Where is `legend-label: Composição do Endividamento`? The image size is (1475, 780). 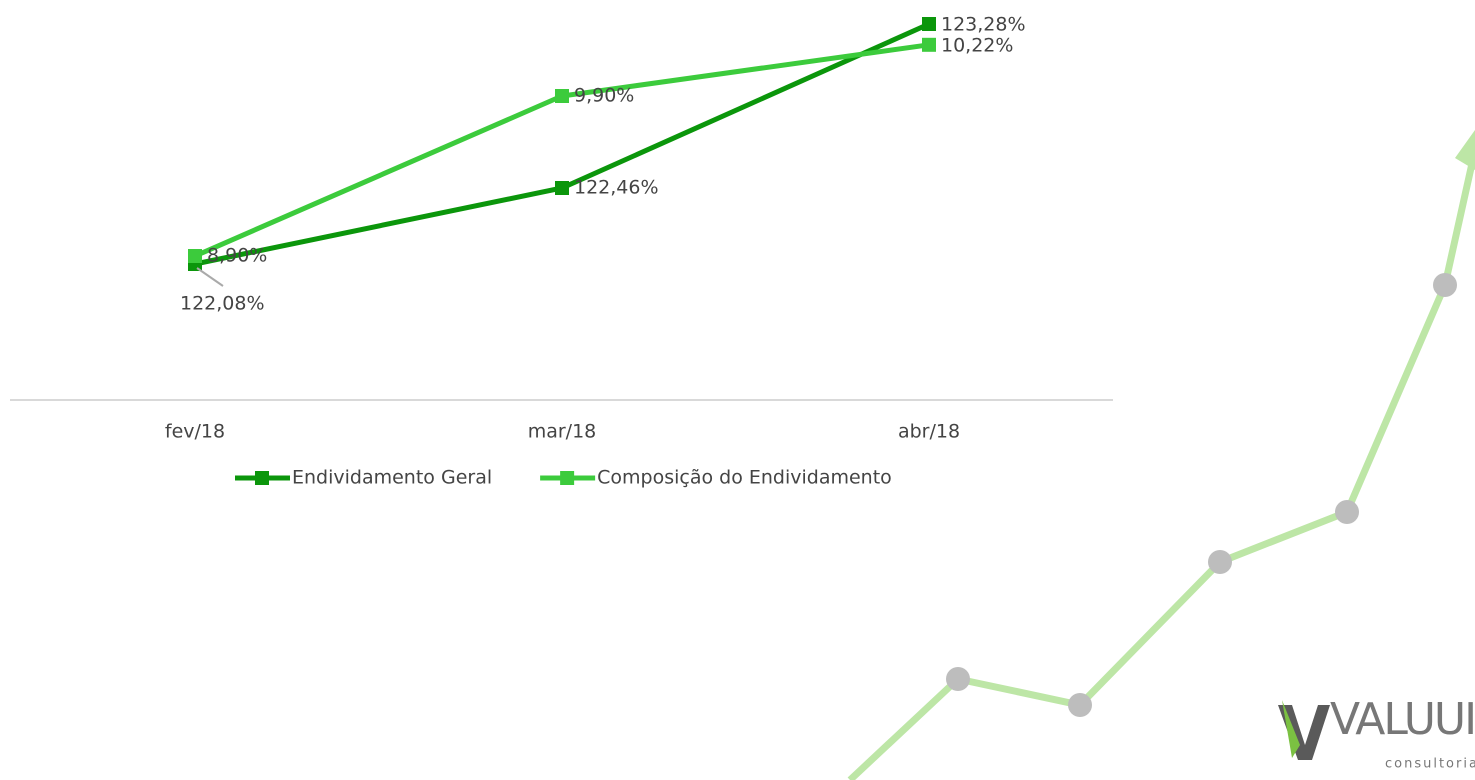 legend-label: Composição do Endividamento is located at coordinates (744, 478).